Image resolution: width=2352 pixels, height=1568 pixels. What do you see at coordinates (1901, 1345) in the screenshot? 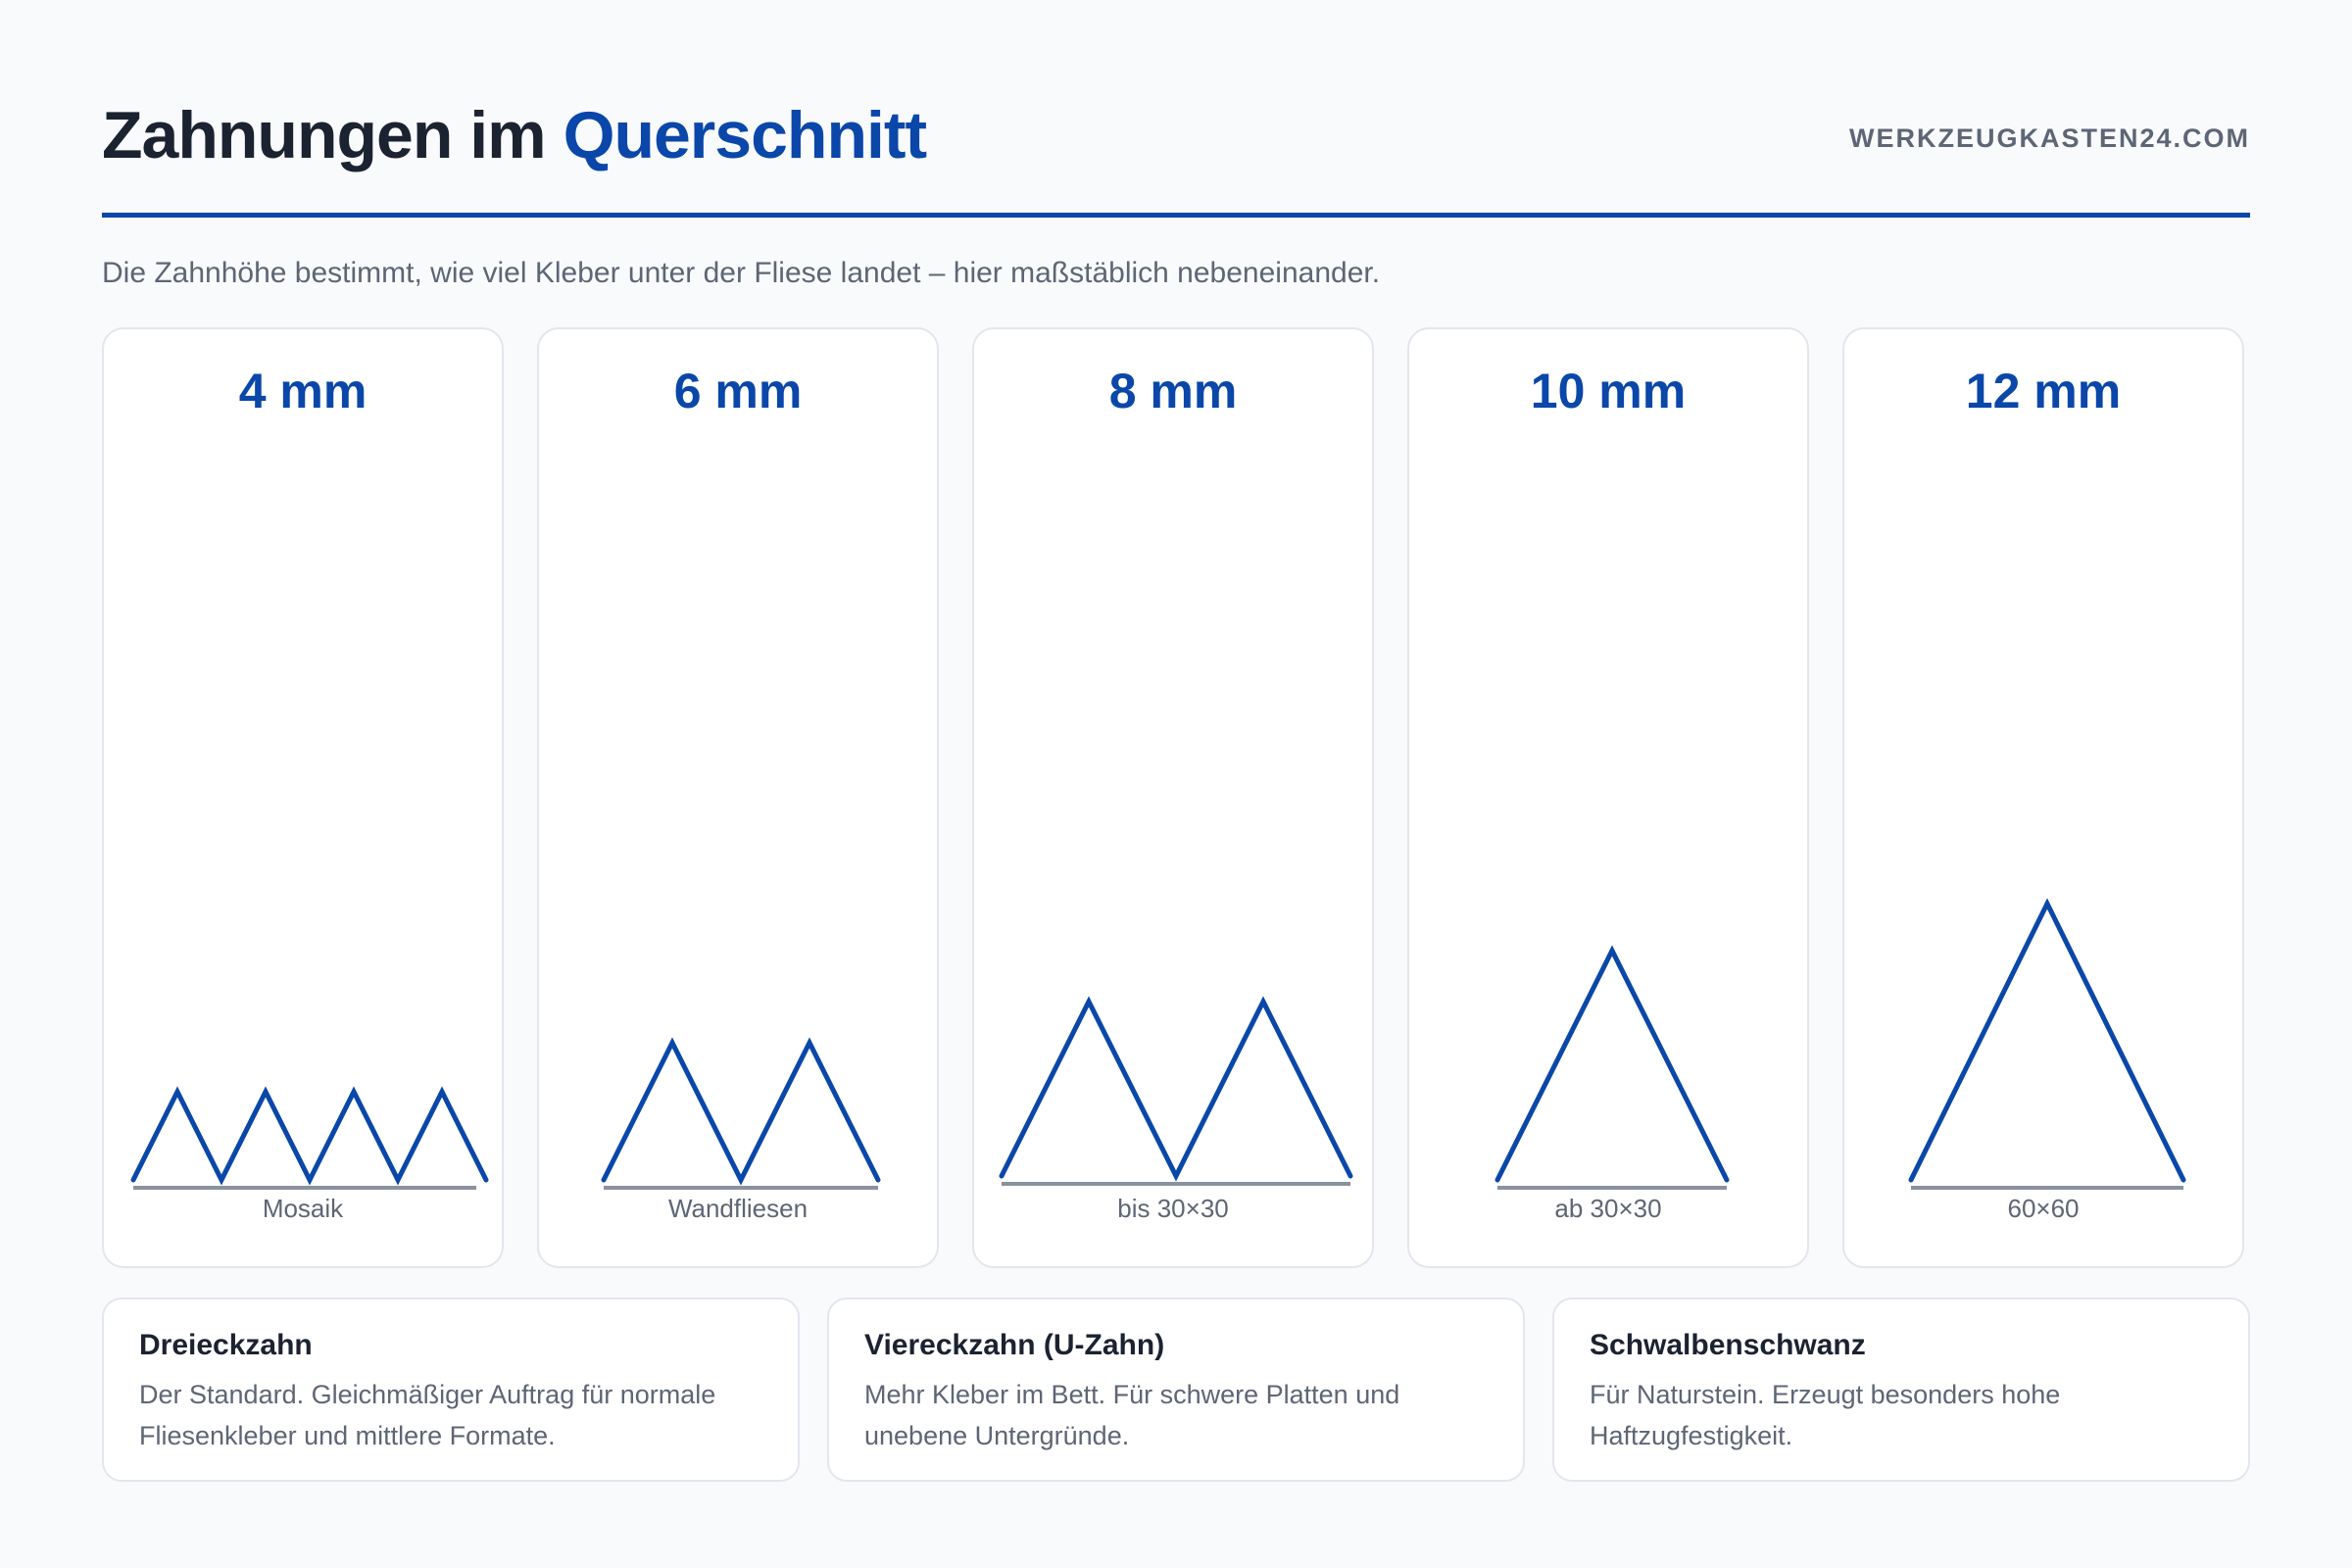
I see `info-title: Schwalbenschwanz` at bounding box center [1901, 1345].